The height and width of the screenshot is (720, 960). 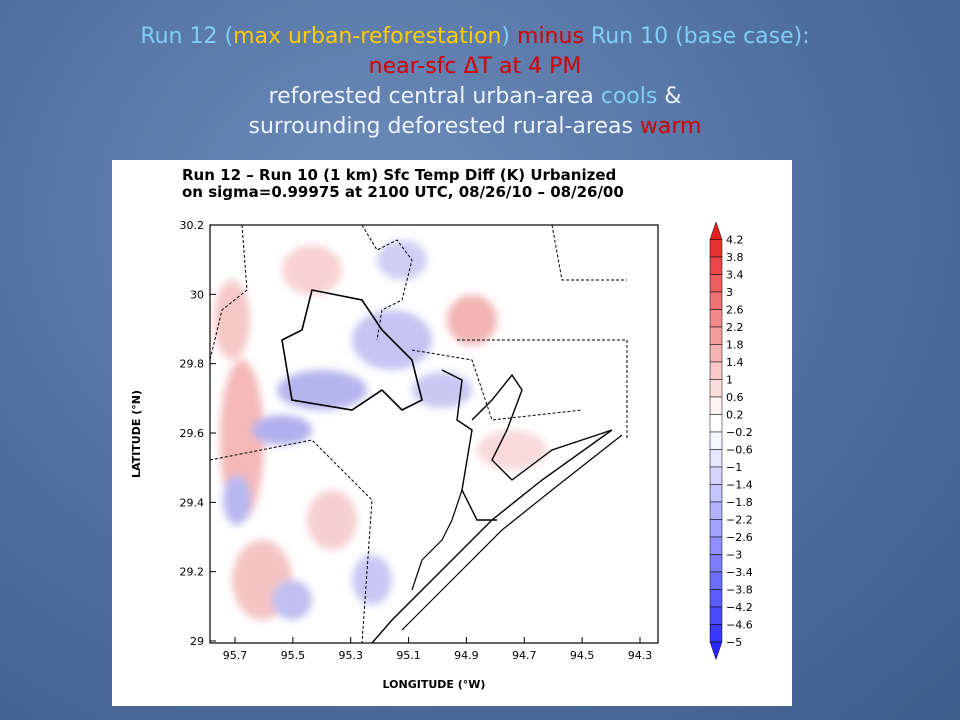 I want to click on colorbar-label: −3, so click(x=734, y=555).